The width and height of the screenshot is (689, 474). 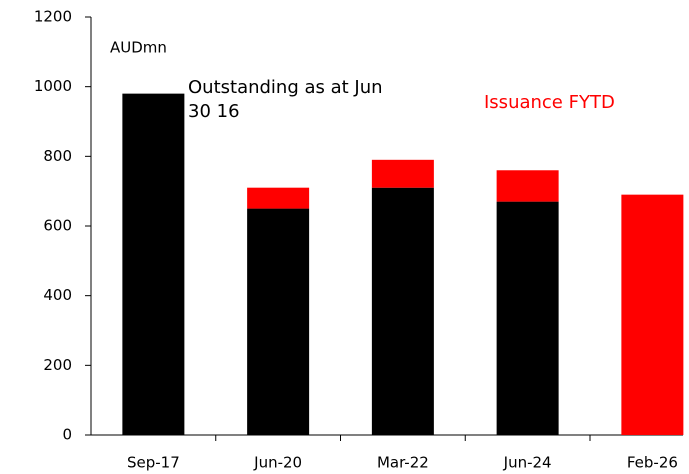 I want to click on x-tick-label: Sep-17, so click(x=153, y=463).